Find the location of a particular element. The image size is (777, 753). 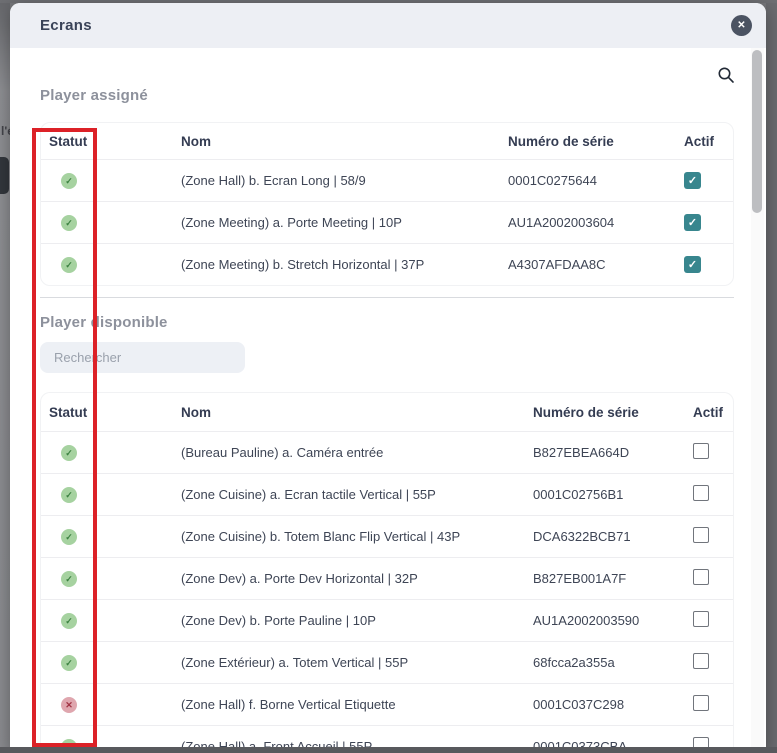

row-serial: 0001C0275644 is located at coordinates (552, 180).